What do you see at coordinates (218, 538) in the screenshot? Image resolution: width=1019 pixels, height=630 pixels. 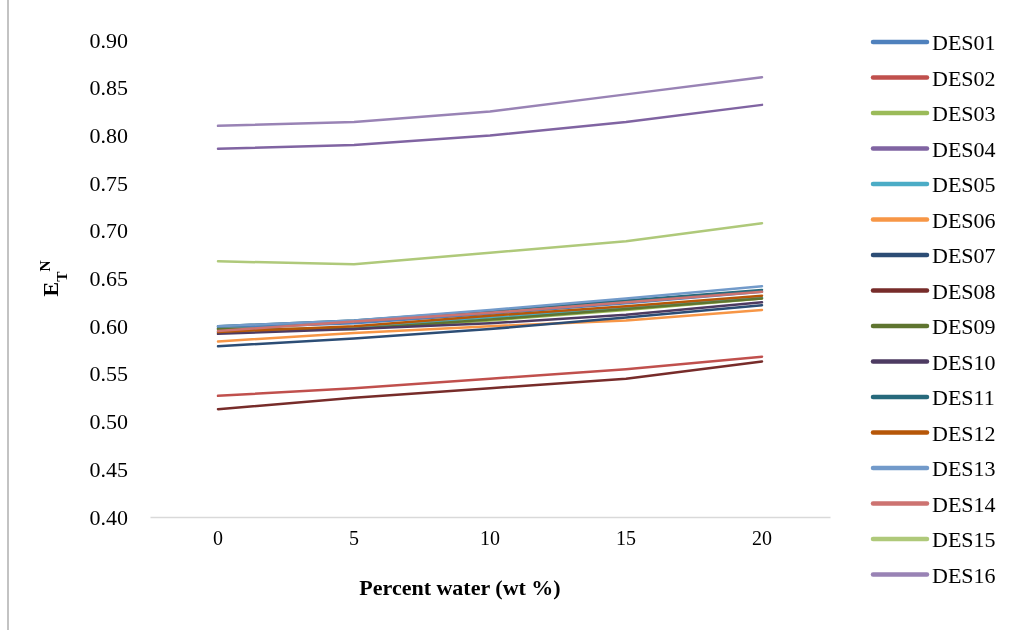 I see `x-tick-label: 0` at bounding box center [218, 538].